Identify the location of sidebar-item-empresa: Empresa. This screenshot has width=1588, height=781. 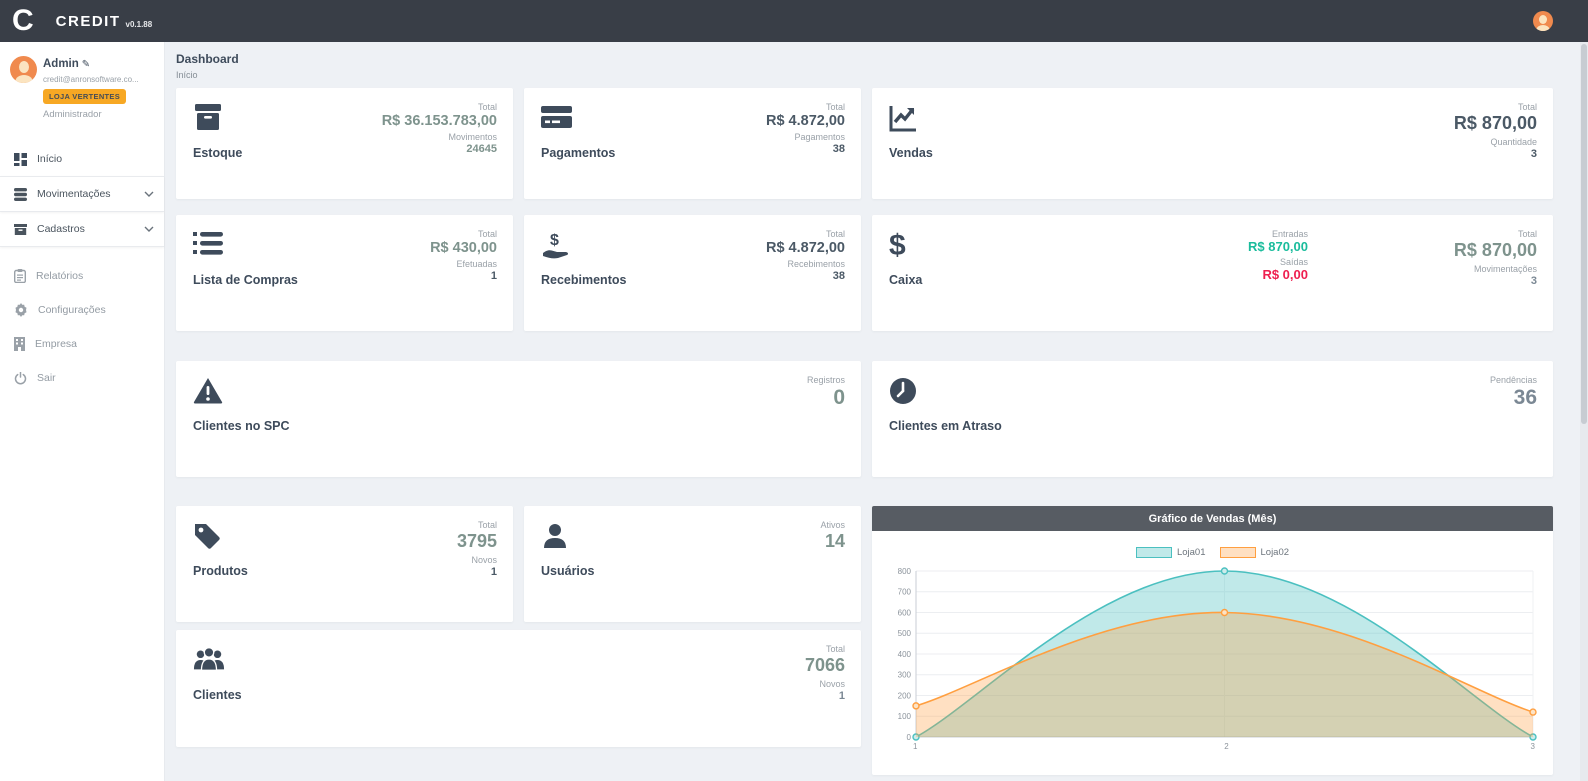
(82, 344).